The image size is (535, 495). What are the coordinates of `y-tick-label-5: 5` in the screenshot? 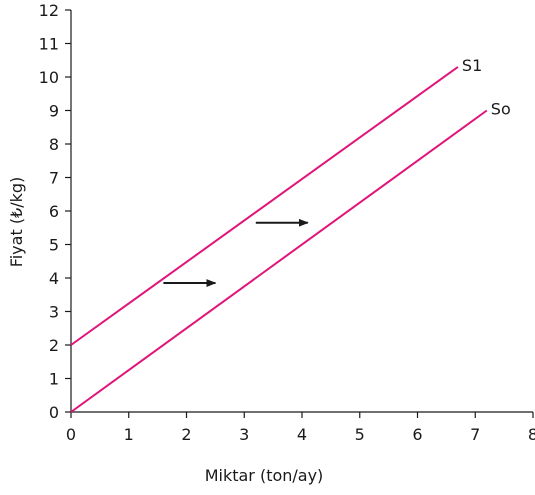 It's located at (54, 245).